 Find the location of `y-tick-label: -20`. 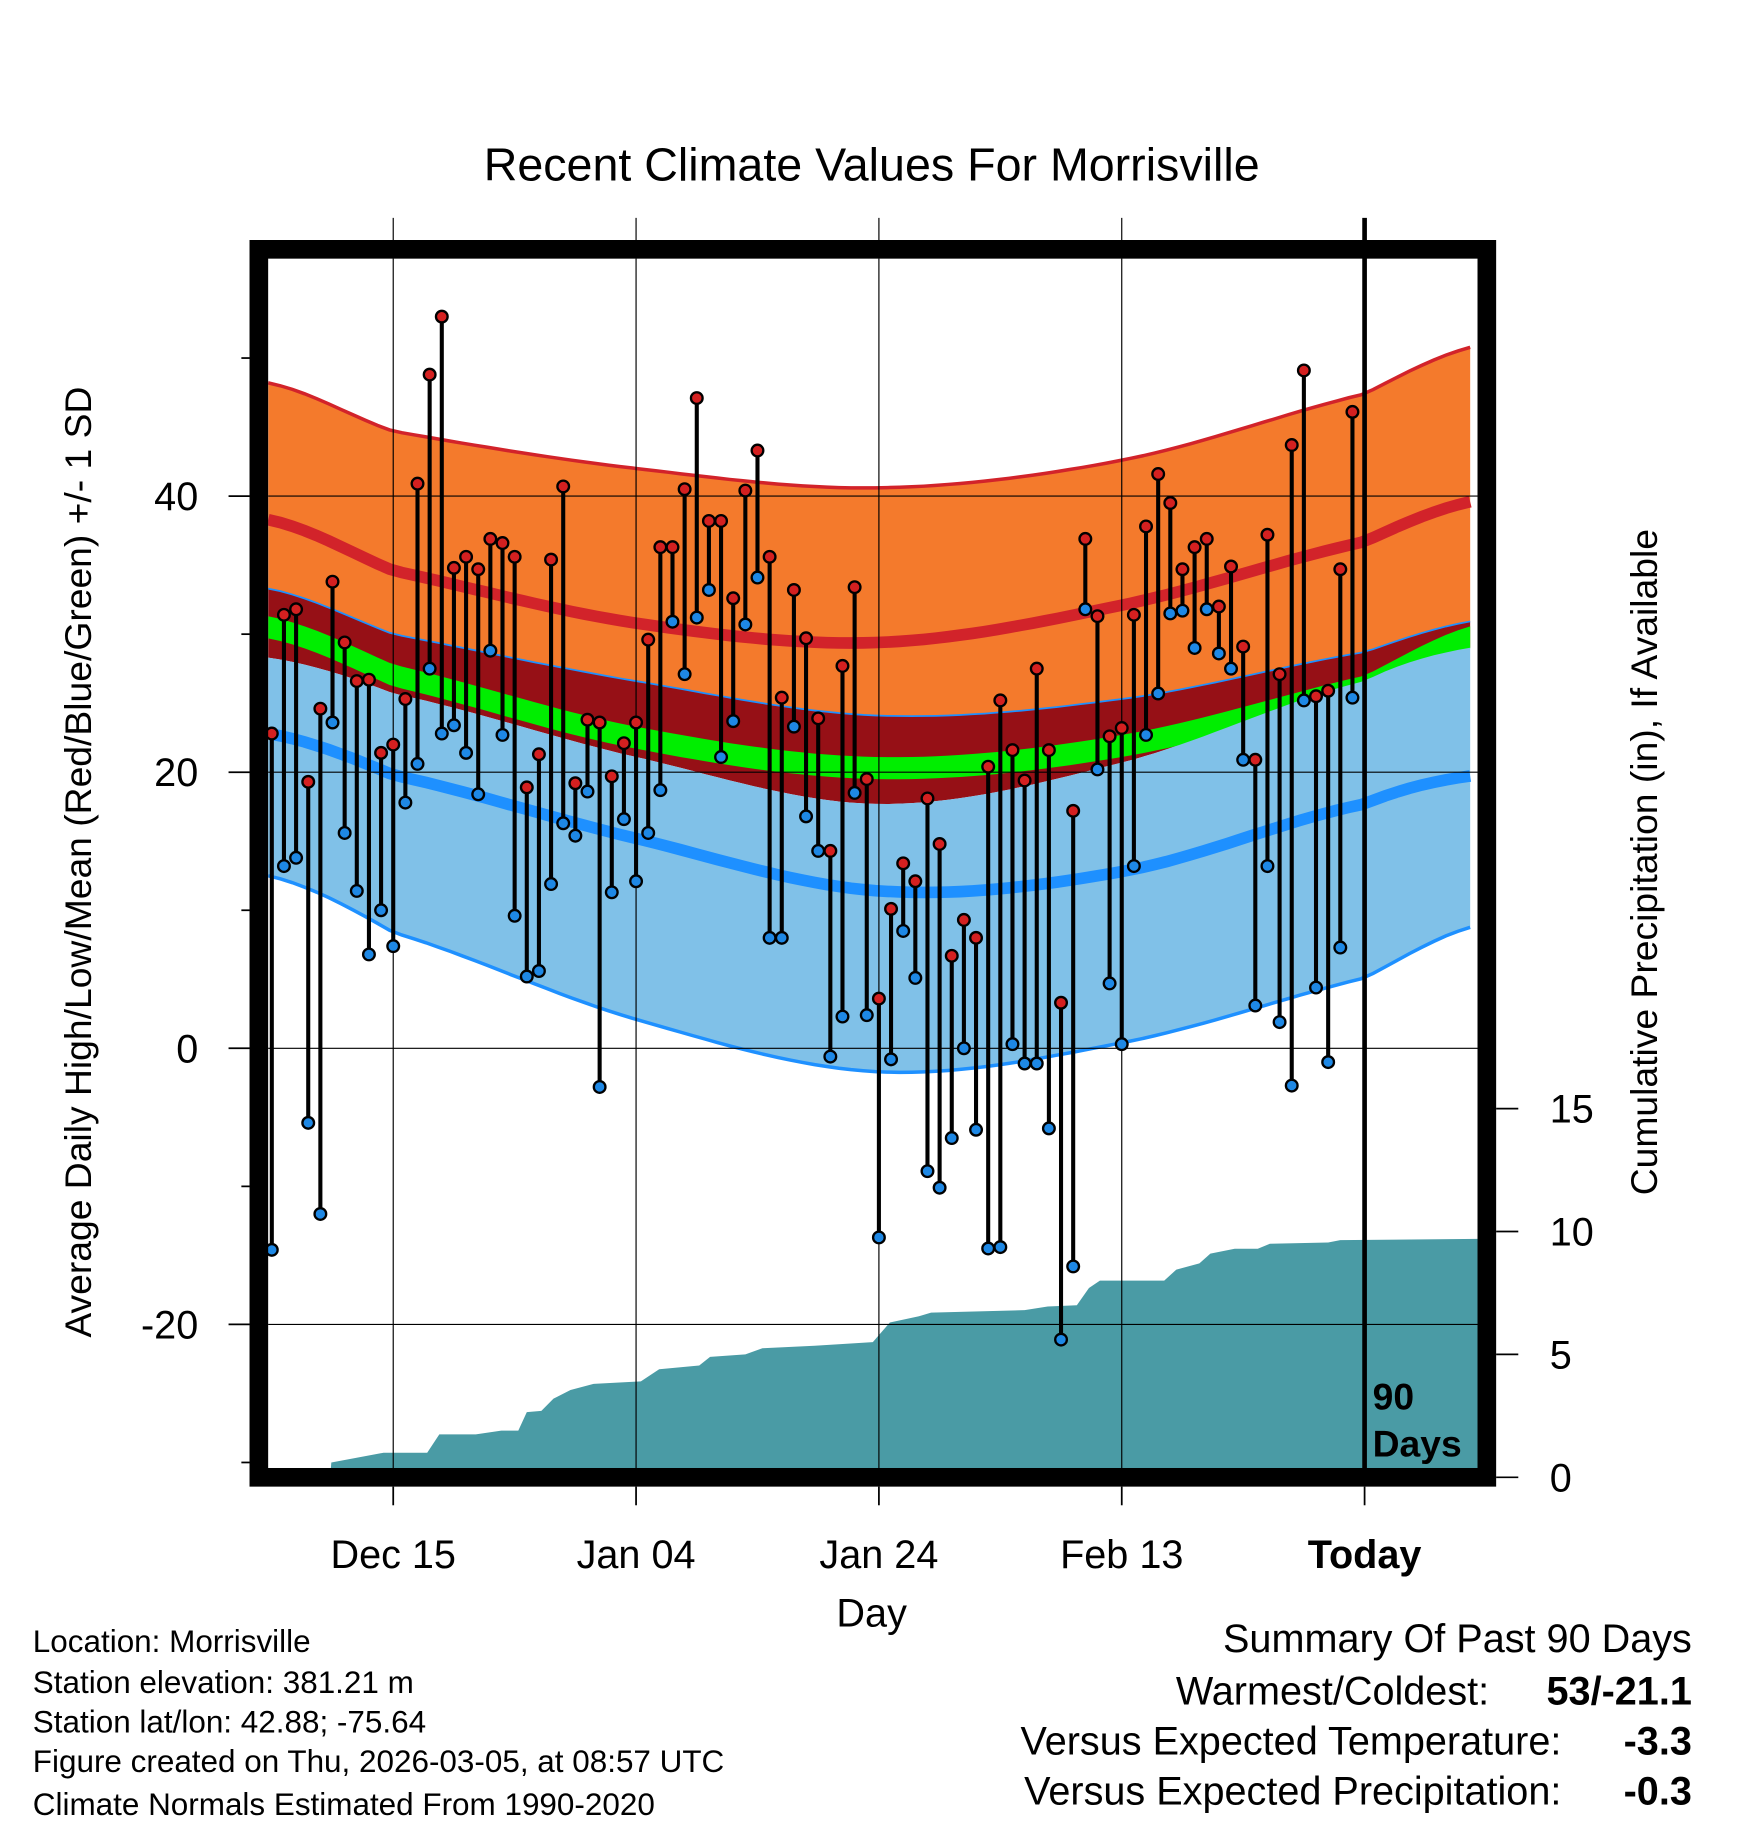

y-tick-label: -20 is located at coordinates (169, 1325).